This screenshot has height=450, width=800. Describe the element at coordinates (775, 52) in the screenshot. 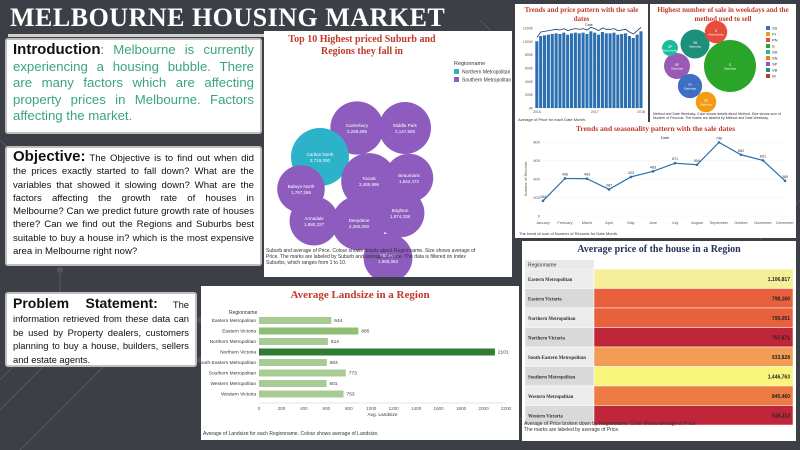

I see `legend-label: SA` at that location.